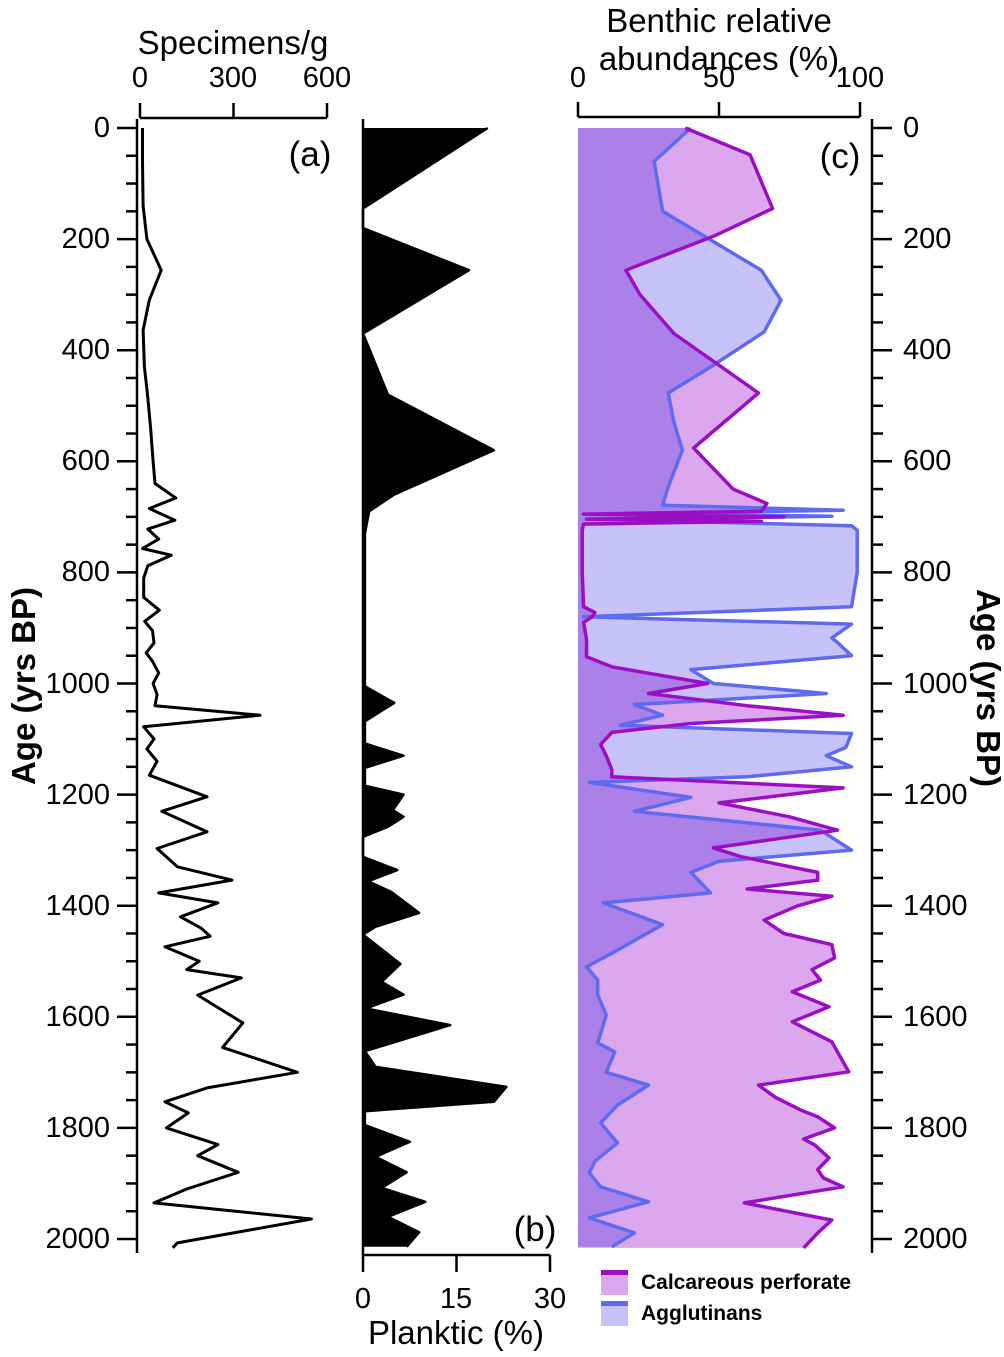 Image resolution: width=1004 pixels, height=1357 pixels. I want to click on age-label-left-2000: 2000, so click(77, 1239).